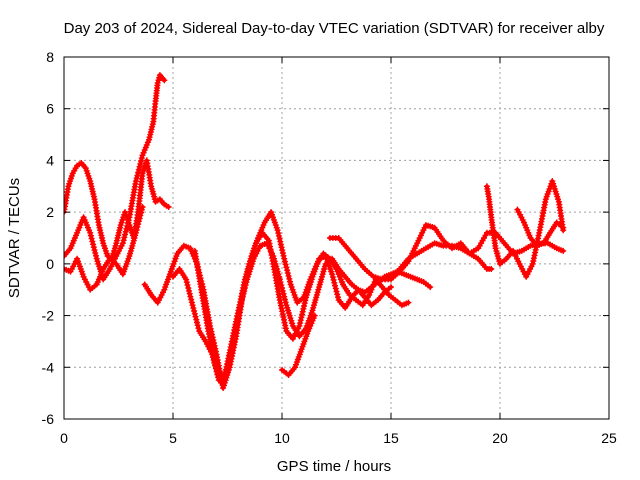 Image resolution: width=640 pixels, height=480 pixels. What do you see at coordinates (64, 438) in the screenshot?
I see `x-tick-label: 0` at bounding box center [64, 438].